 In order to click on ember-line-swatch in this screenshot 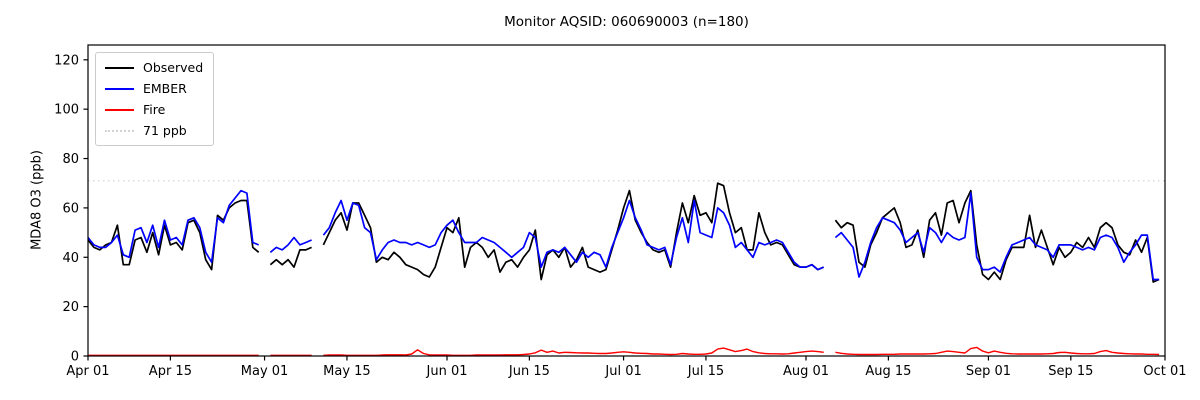, I will do `click(119, 88)`.